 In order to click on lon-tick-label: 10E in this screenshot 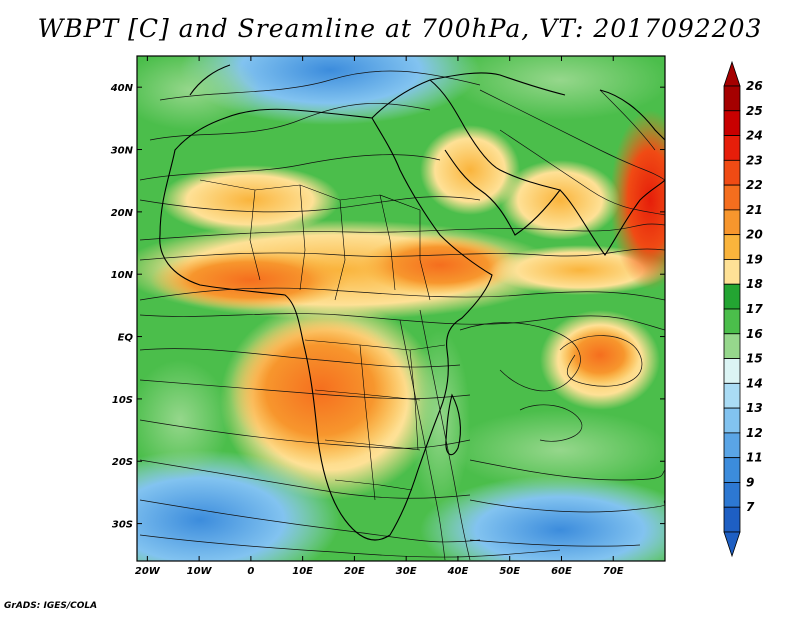, I will do `click(302, 571)`.